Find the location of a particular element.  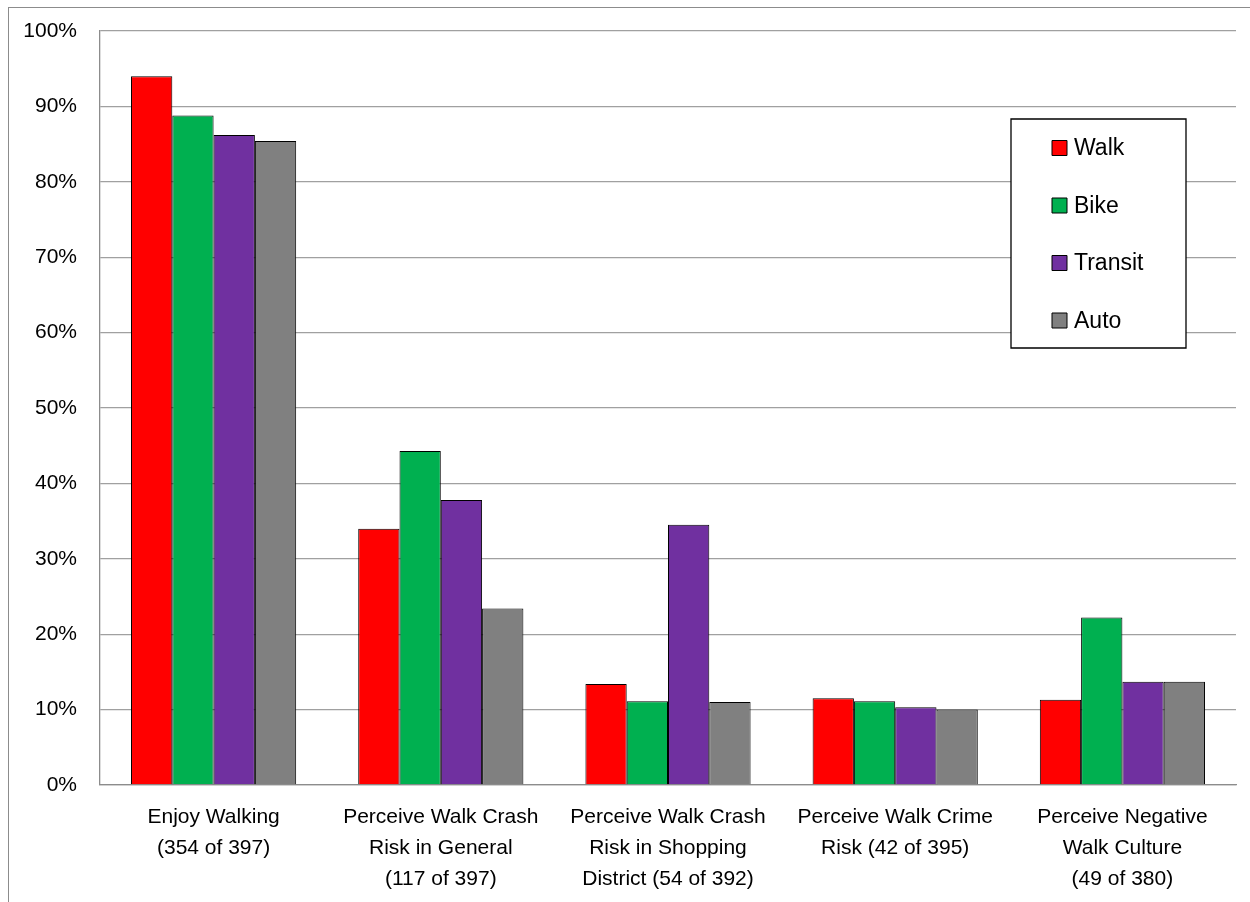

x-tick-label: Enjoy Walking (354 of 397) is located at coordinates (213, 831).